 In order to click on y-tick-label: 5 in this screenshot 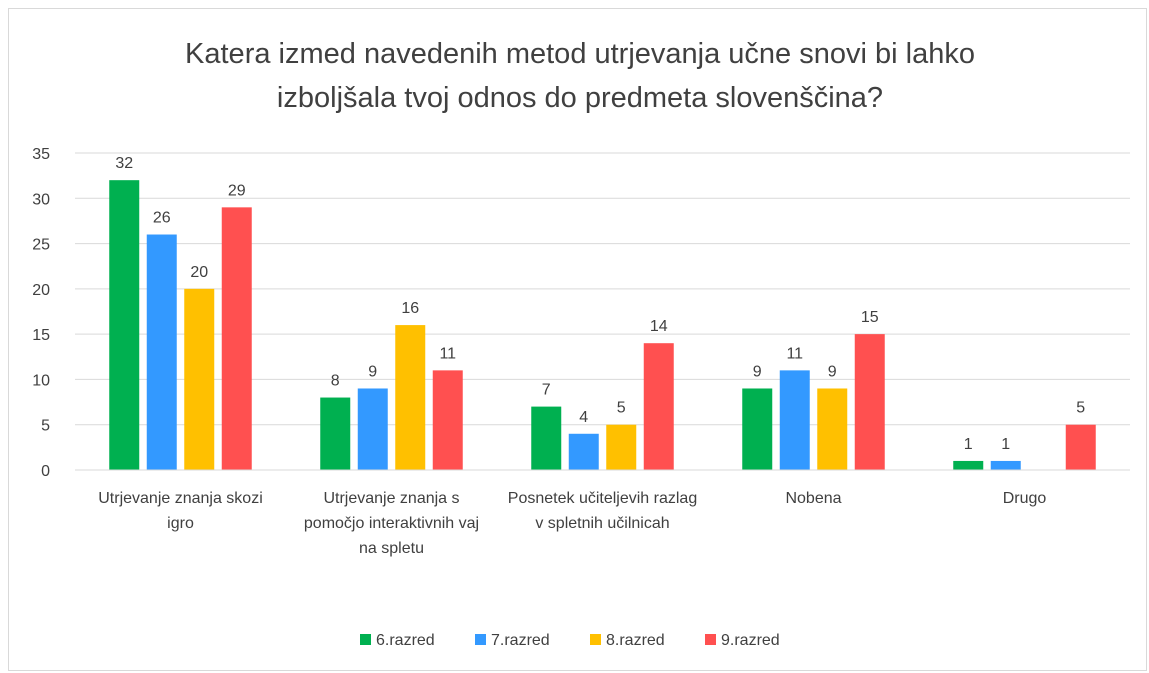, I will do `click(45, 426)`.